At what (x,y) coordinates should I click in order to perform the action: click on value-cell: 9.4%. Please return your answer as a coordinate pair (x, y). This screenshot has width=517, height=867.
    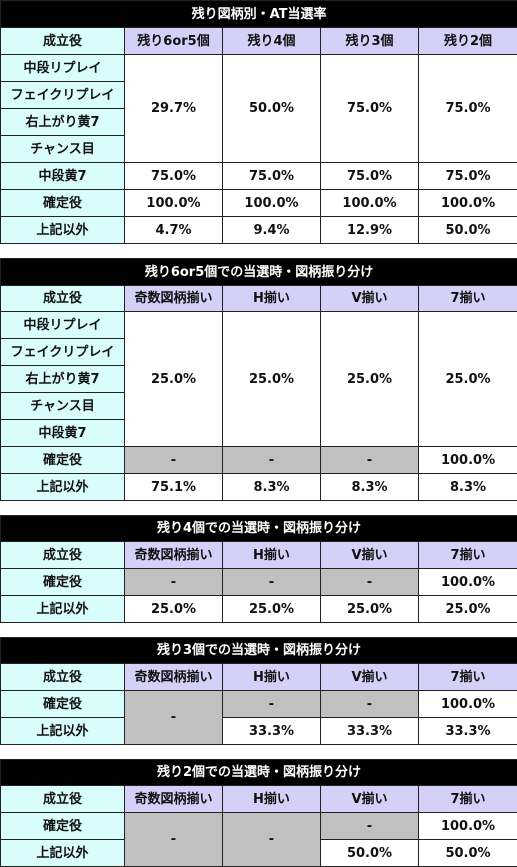
    Looking at the image, I should click on (272, 230).